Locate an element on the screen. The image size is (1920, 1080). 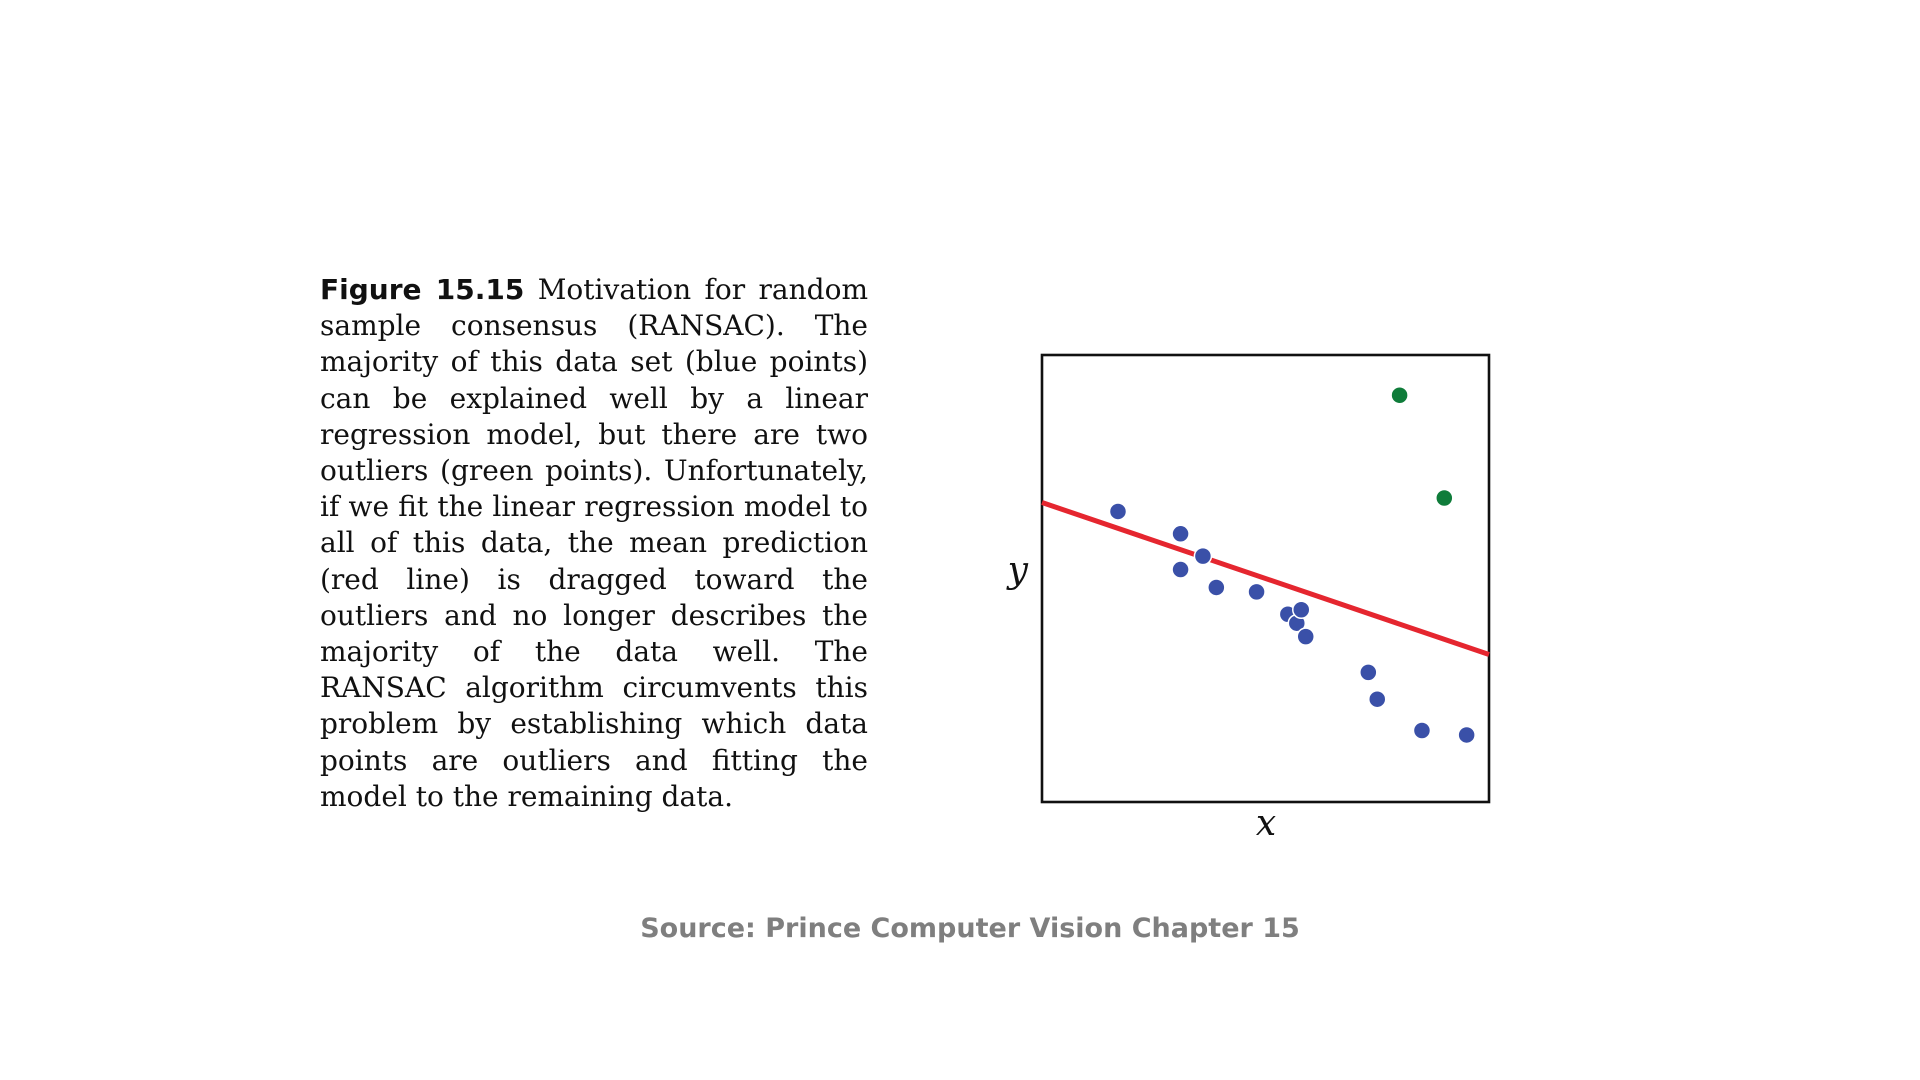
regression-fit-line is located at coordinates (1265, 578).